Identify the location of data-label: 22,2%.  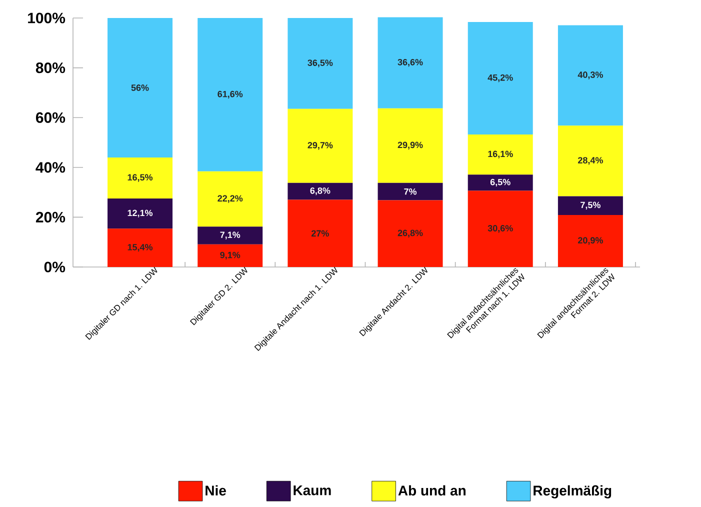
(230, 199).